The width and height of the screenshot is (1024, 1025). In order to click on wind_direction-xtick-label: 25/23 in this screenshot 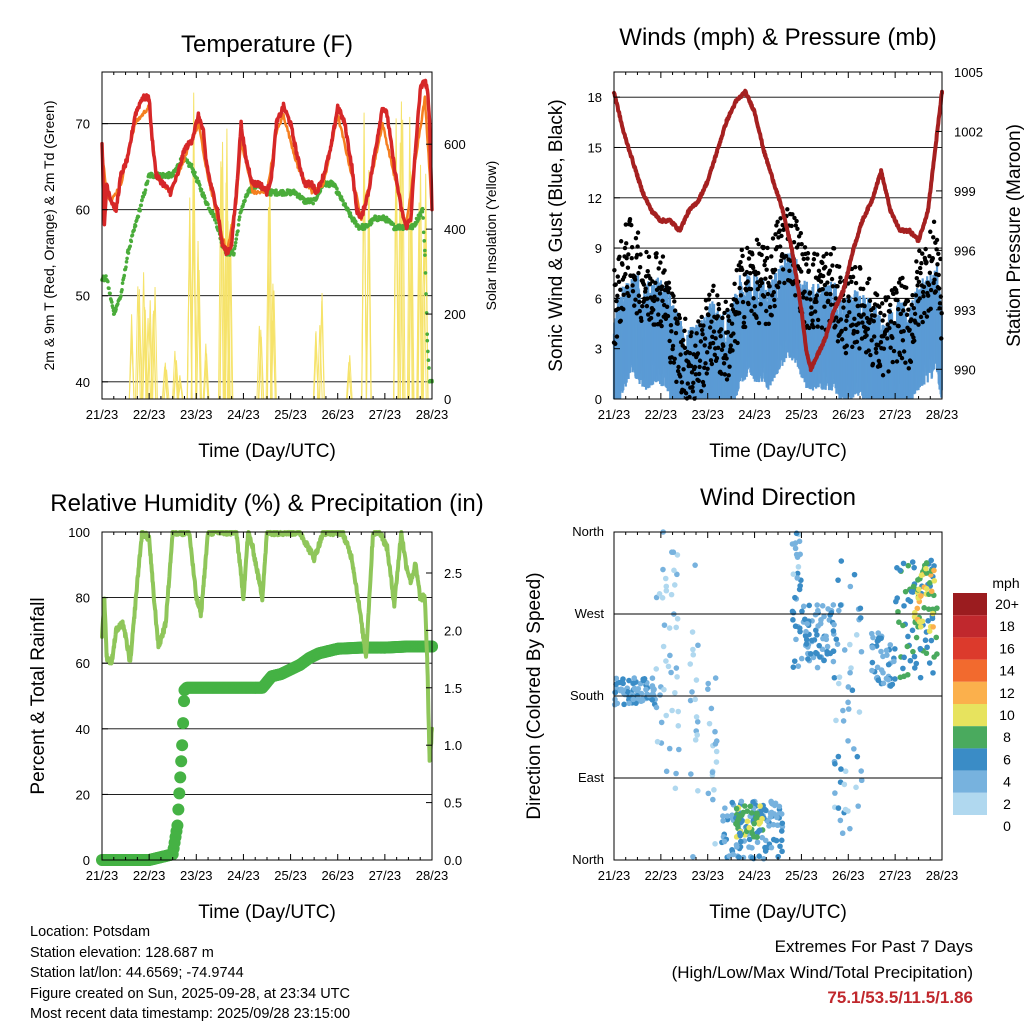, I will do `click(801, 875)`.